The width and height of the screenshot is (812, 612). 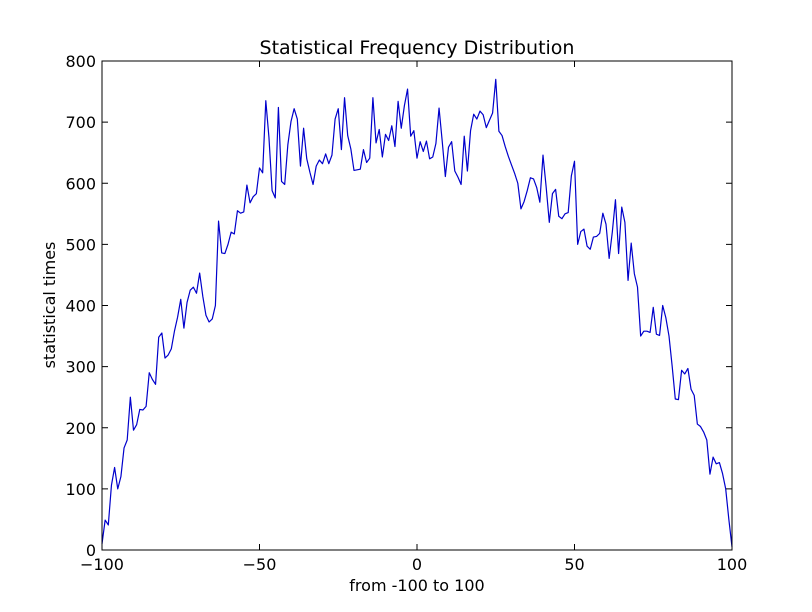 I want to click on y-tick-label: 100, so click(x=80, y=489).